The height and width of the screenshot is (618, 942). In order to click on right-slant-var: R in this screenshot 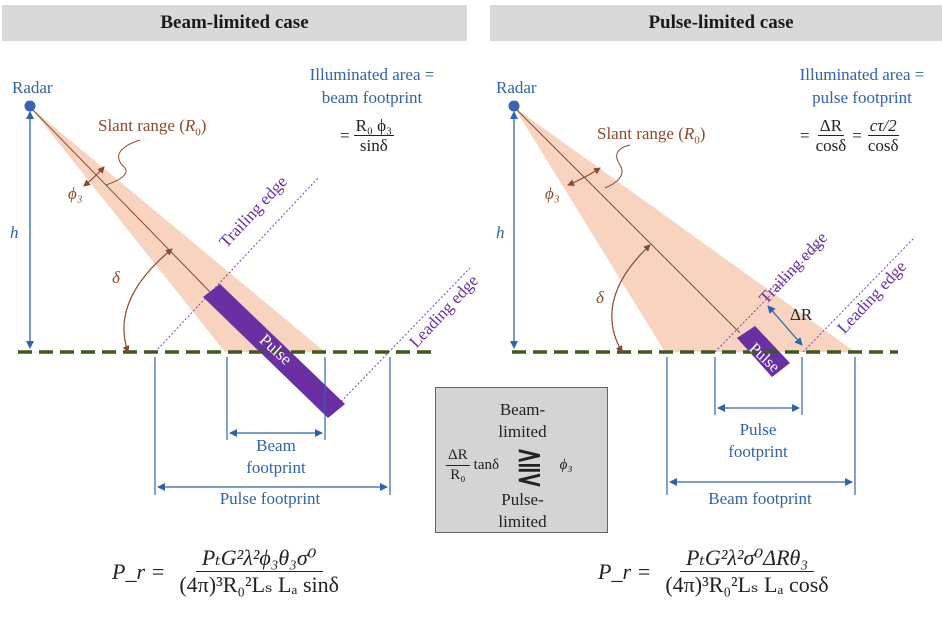, I will do `click(689, 133)`.